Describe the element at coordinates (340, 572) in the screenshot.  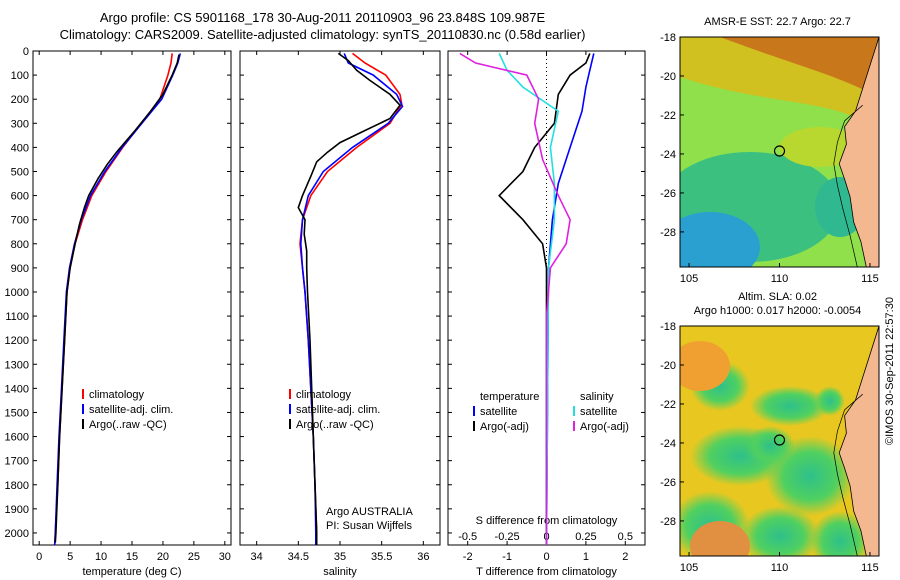
I see `x-axis-label: salinity` at that location.